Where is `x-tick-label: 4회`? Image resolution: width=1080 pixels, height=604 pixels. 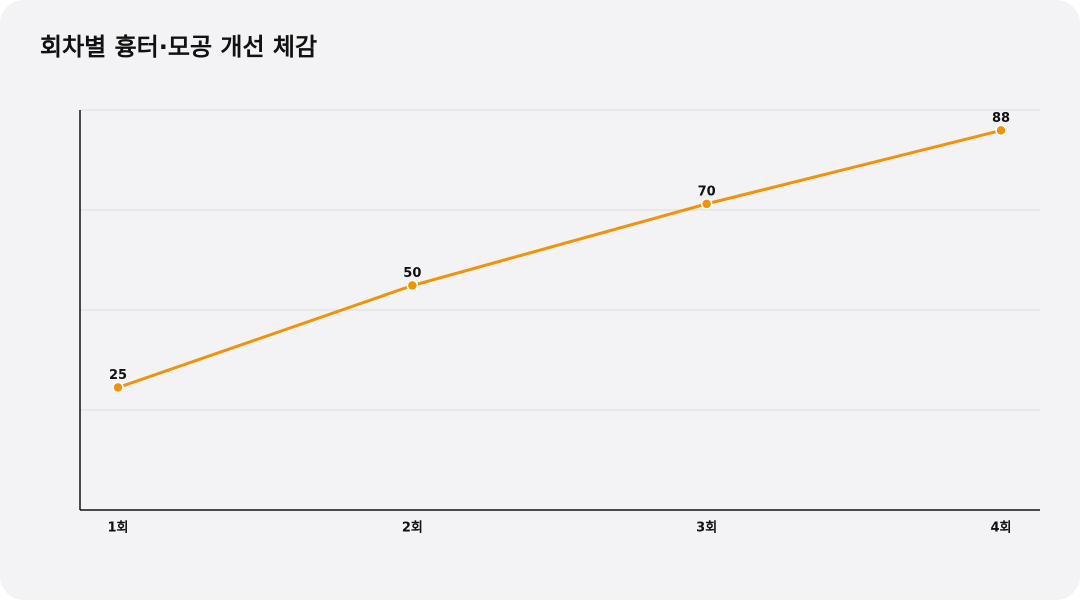 x-tick-label: 4회 is located at coordinates (1000, 528).